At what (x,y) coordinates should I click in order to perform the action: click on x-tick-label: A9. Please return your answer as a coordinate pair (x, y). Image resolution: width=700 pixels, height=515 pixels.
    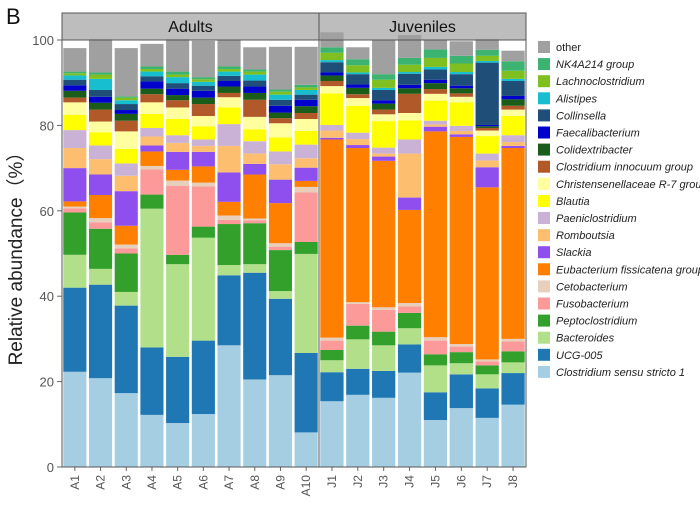
    Looking at the image, I should click on (280, 482).